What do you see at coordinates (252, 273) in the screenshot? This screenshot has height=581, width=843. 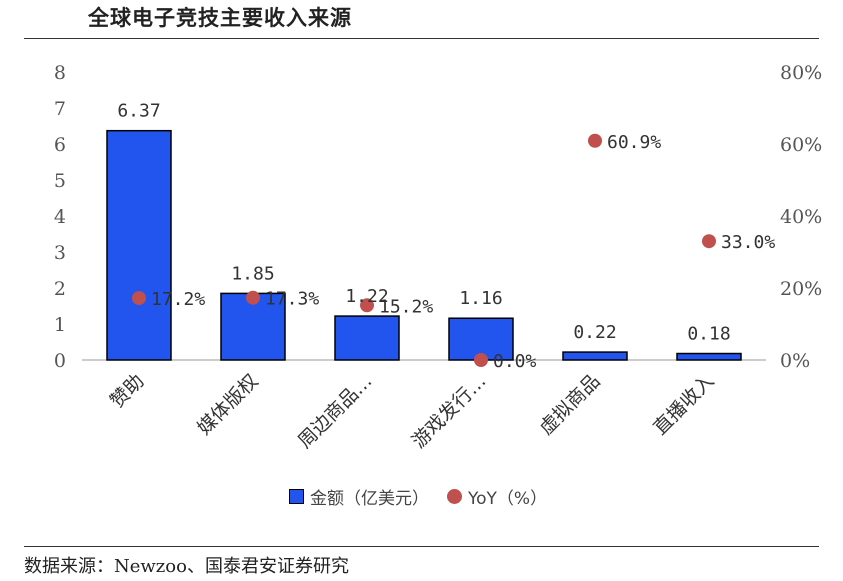 I see `bar-value-label: 1.85` at bounding box center [252, 273].